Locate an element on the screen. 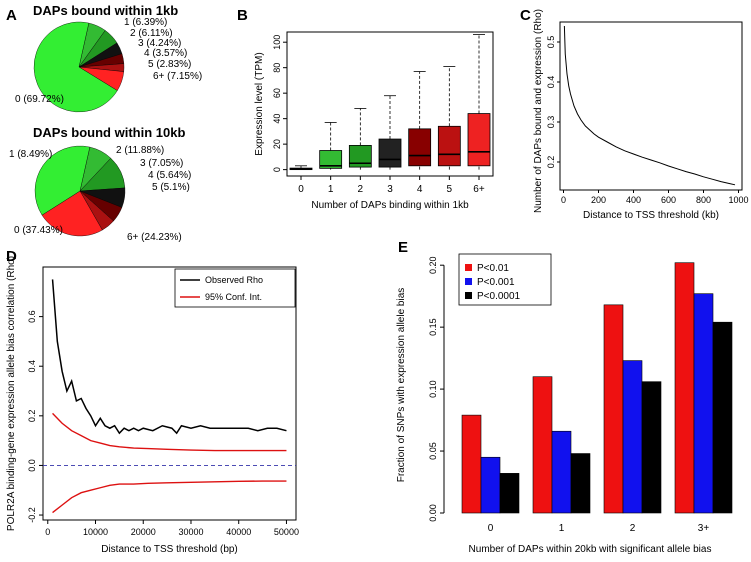 This screenshot has width=751, height=562. bar-legend-label-0: P<0.01 is located at coordinates (493, 268).